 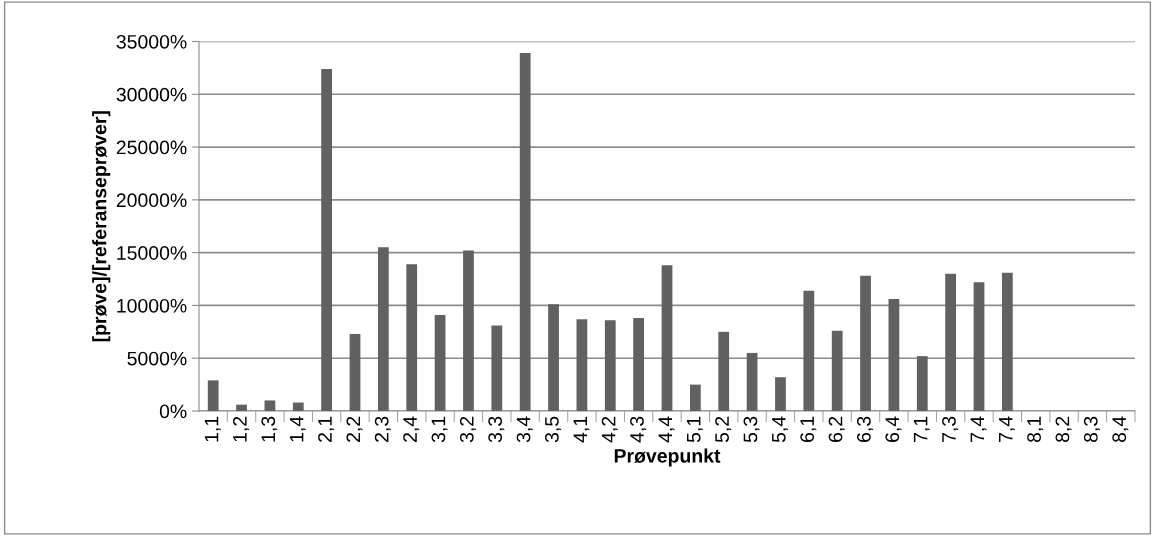 What do you see at coordinates (1063, 429) in the screenshot?
I see `x-tick-label: 8,2` at bounding box center [1063, 429].